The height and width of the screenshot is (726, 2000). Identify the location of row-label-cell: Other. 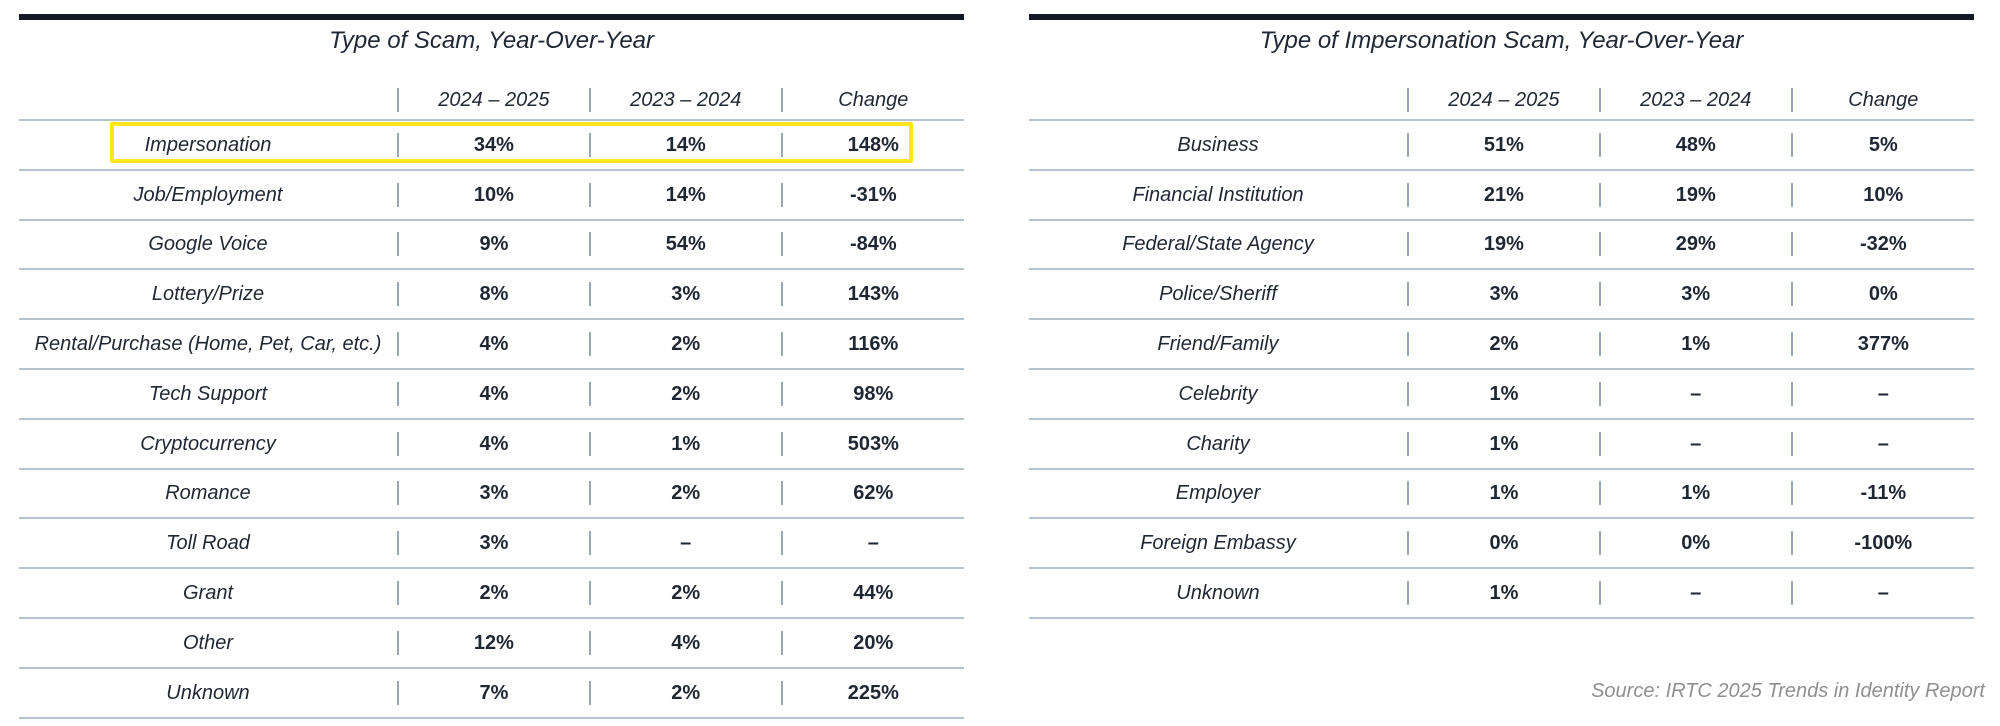
(208, 642).